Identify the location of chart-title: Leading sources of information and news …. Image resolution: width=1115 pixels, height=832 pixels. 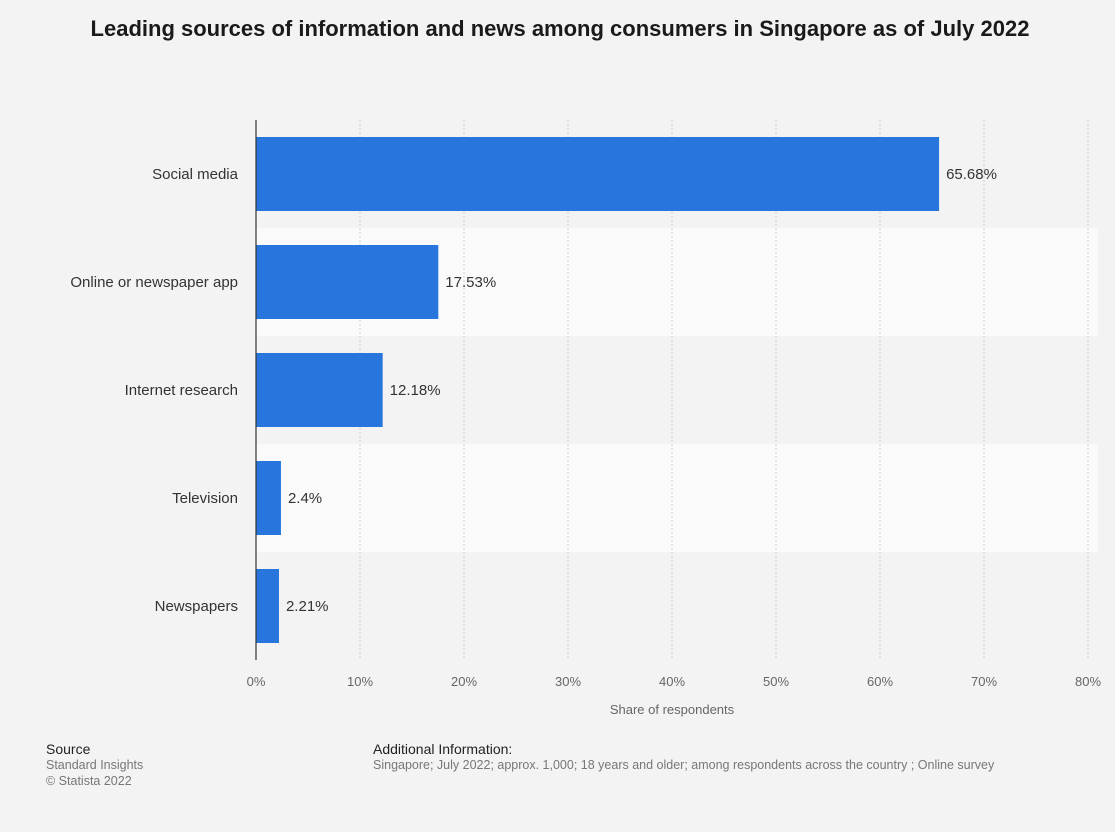
(560, 28).